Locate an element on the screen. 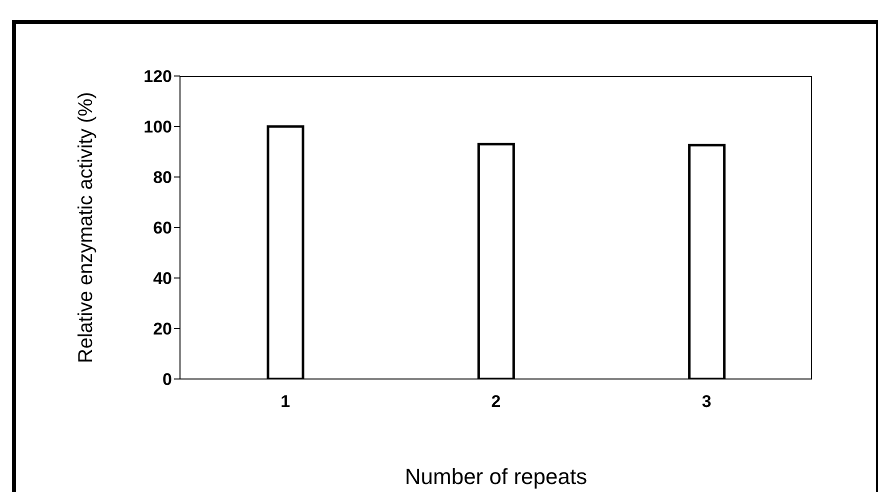  y-tick-label: 20 is located at coordinates (162, 329).